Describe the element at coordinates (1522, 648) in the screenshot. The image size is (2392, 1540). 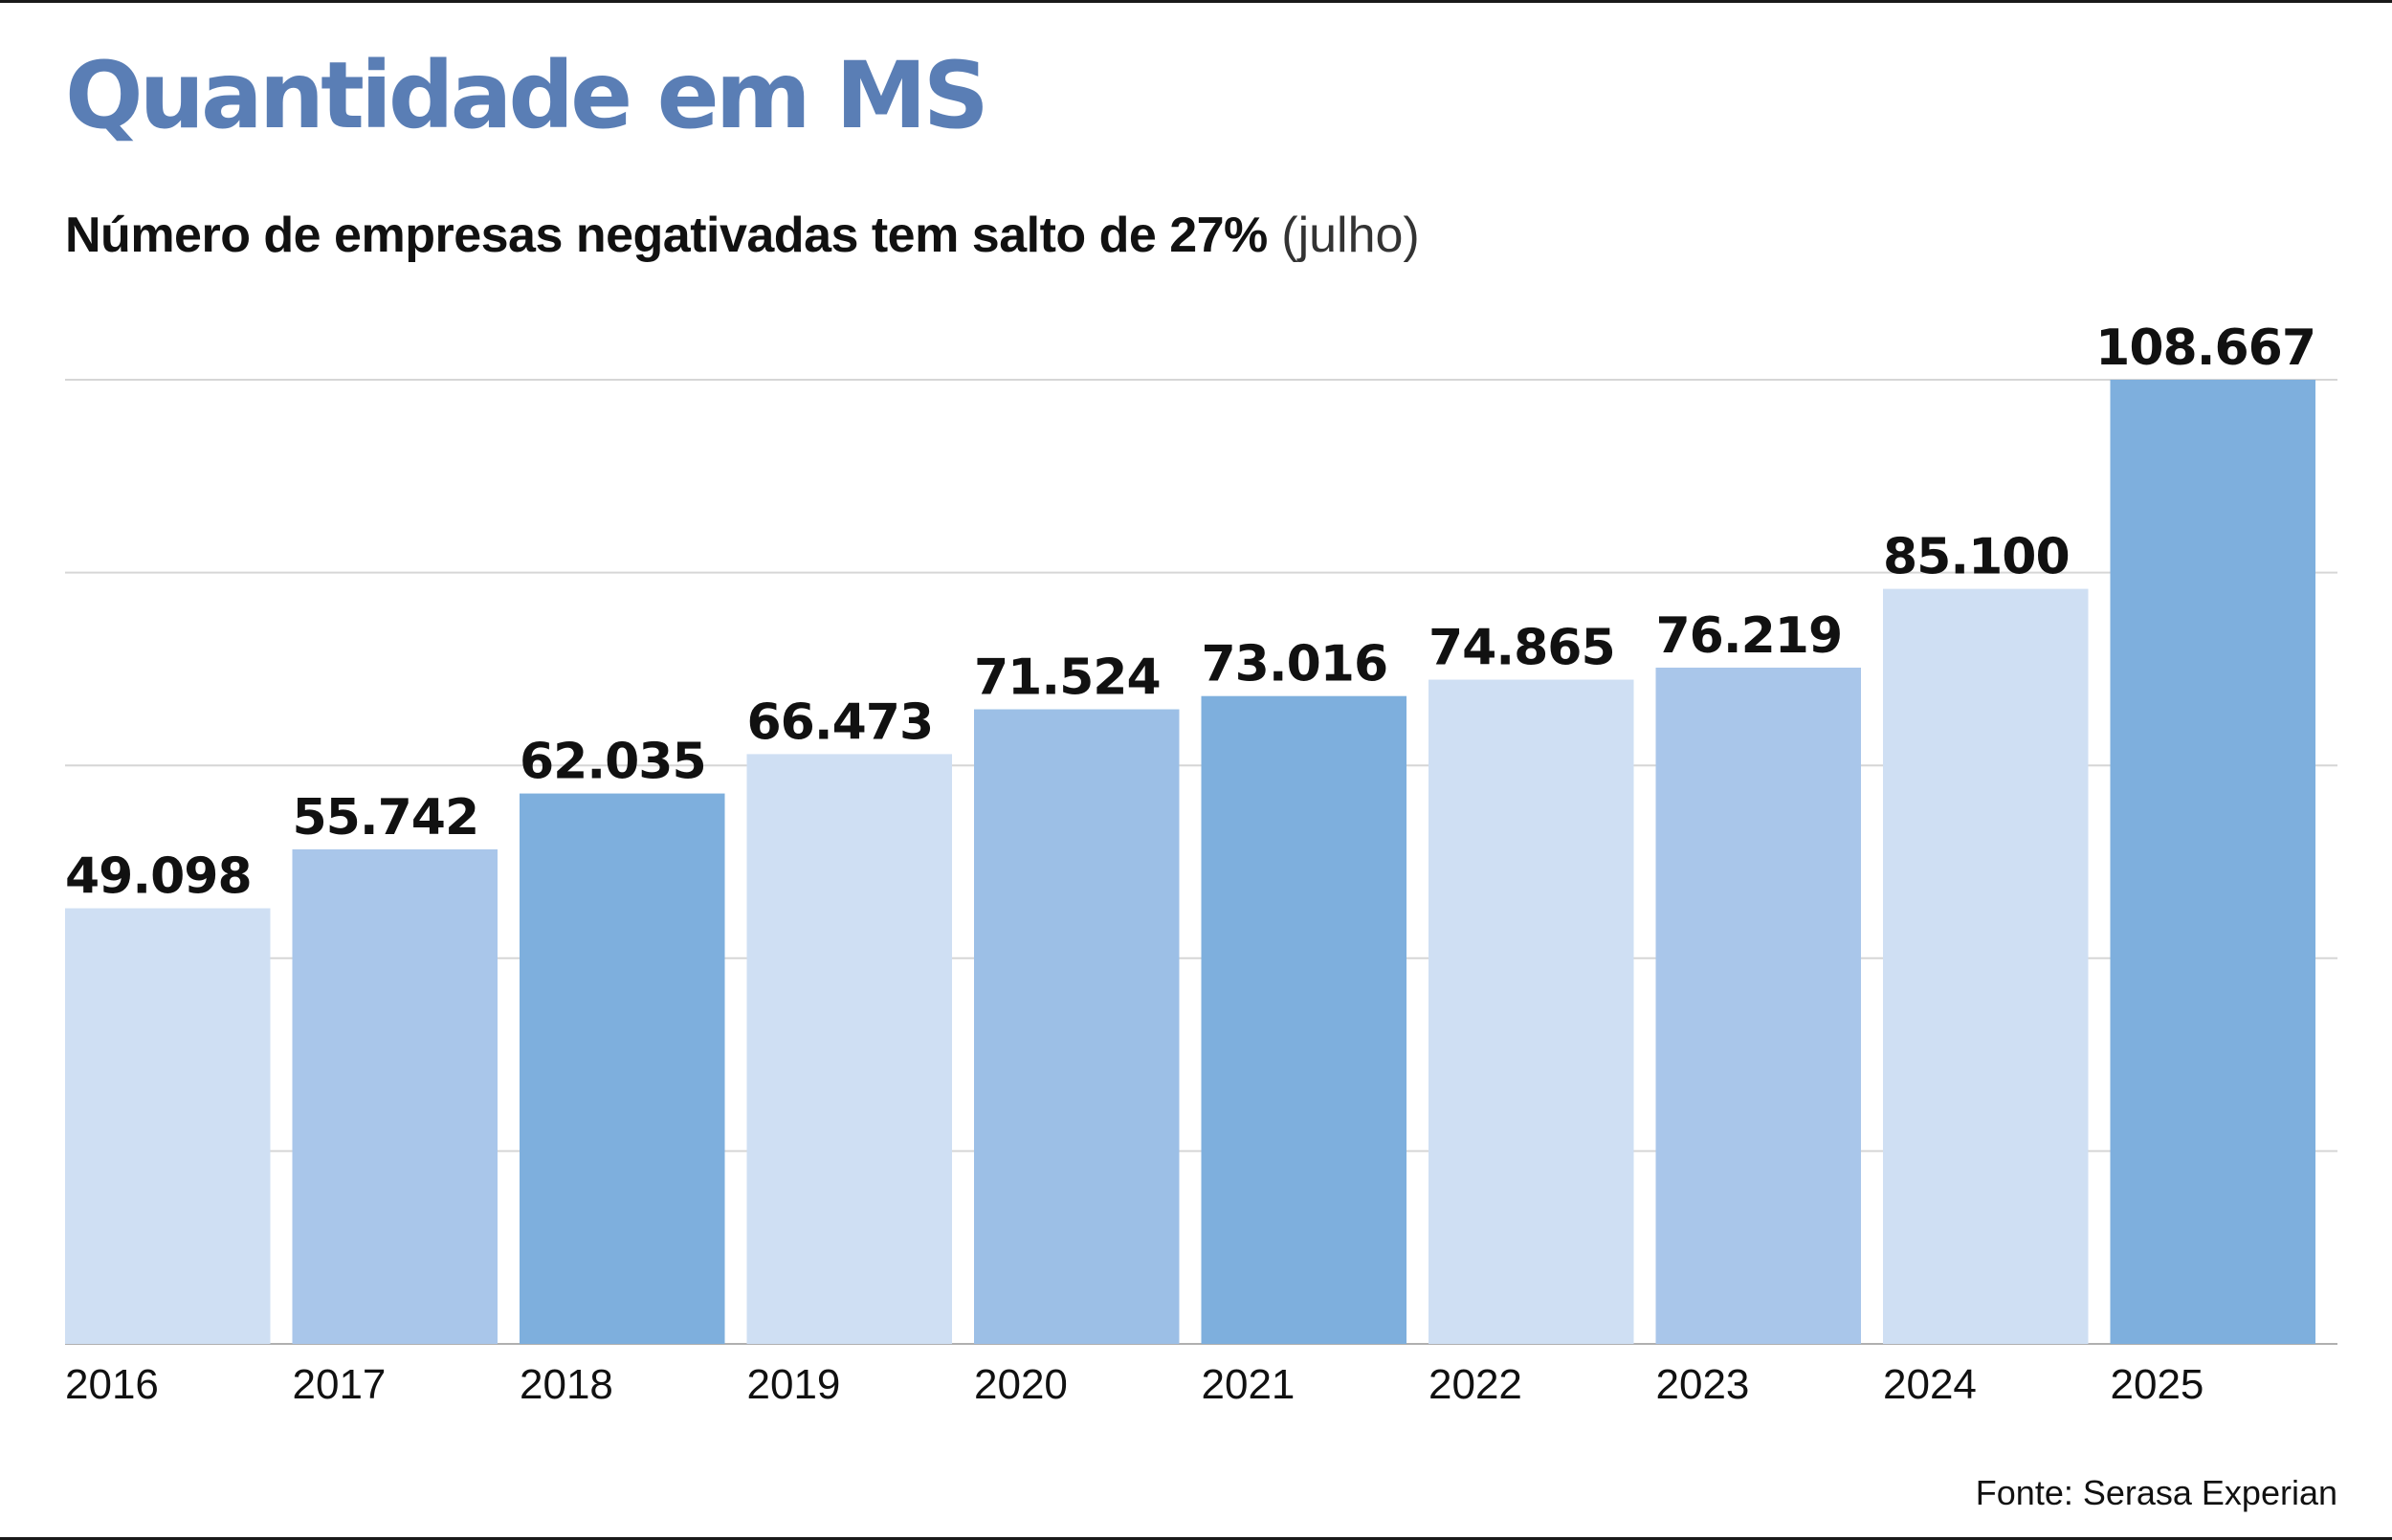
I see `value-label-2022: 74.865` at that location.